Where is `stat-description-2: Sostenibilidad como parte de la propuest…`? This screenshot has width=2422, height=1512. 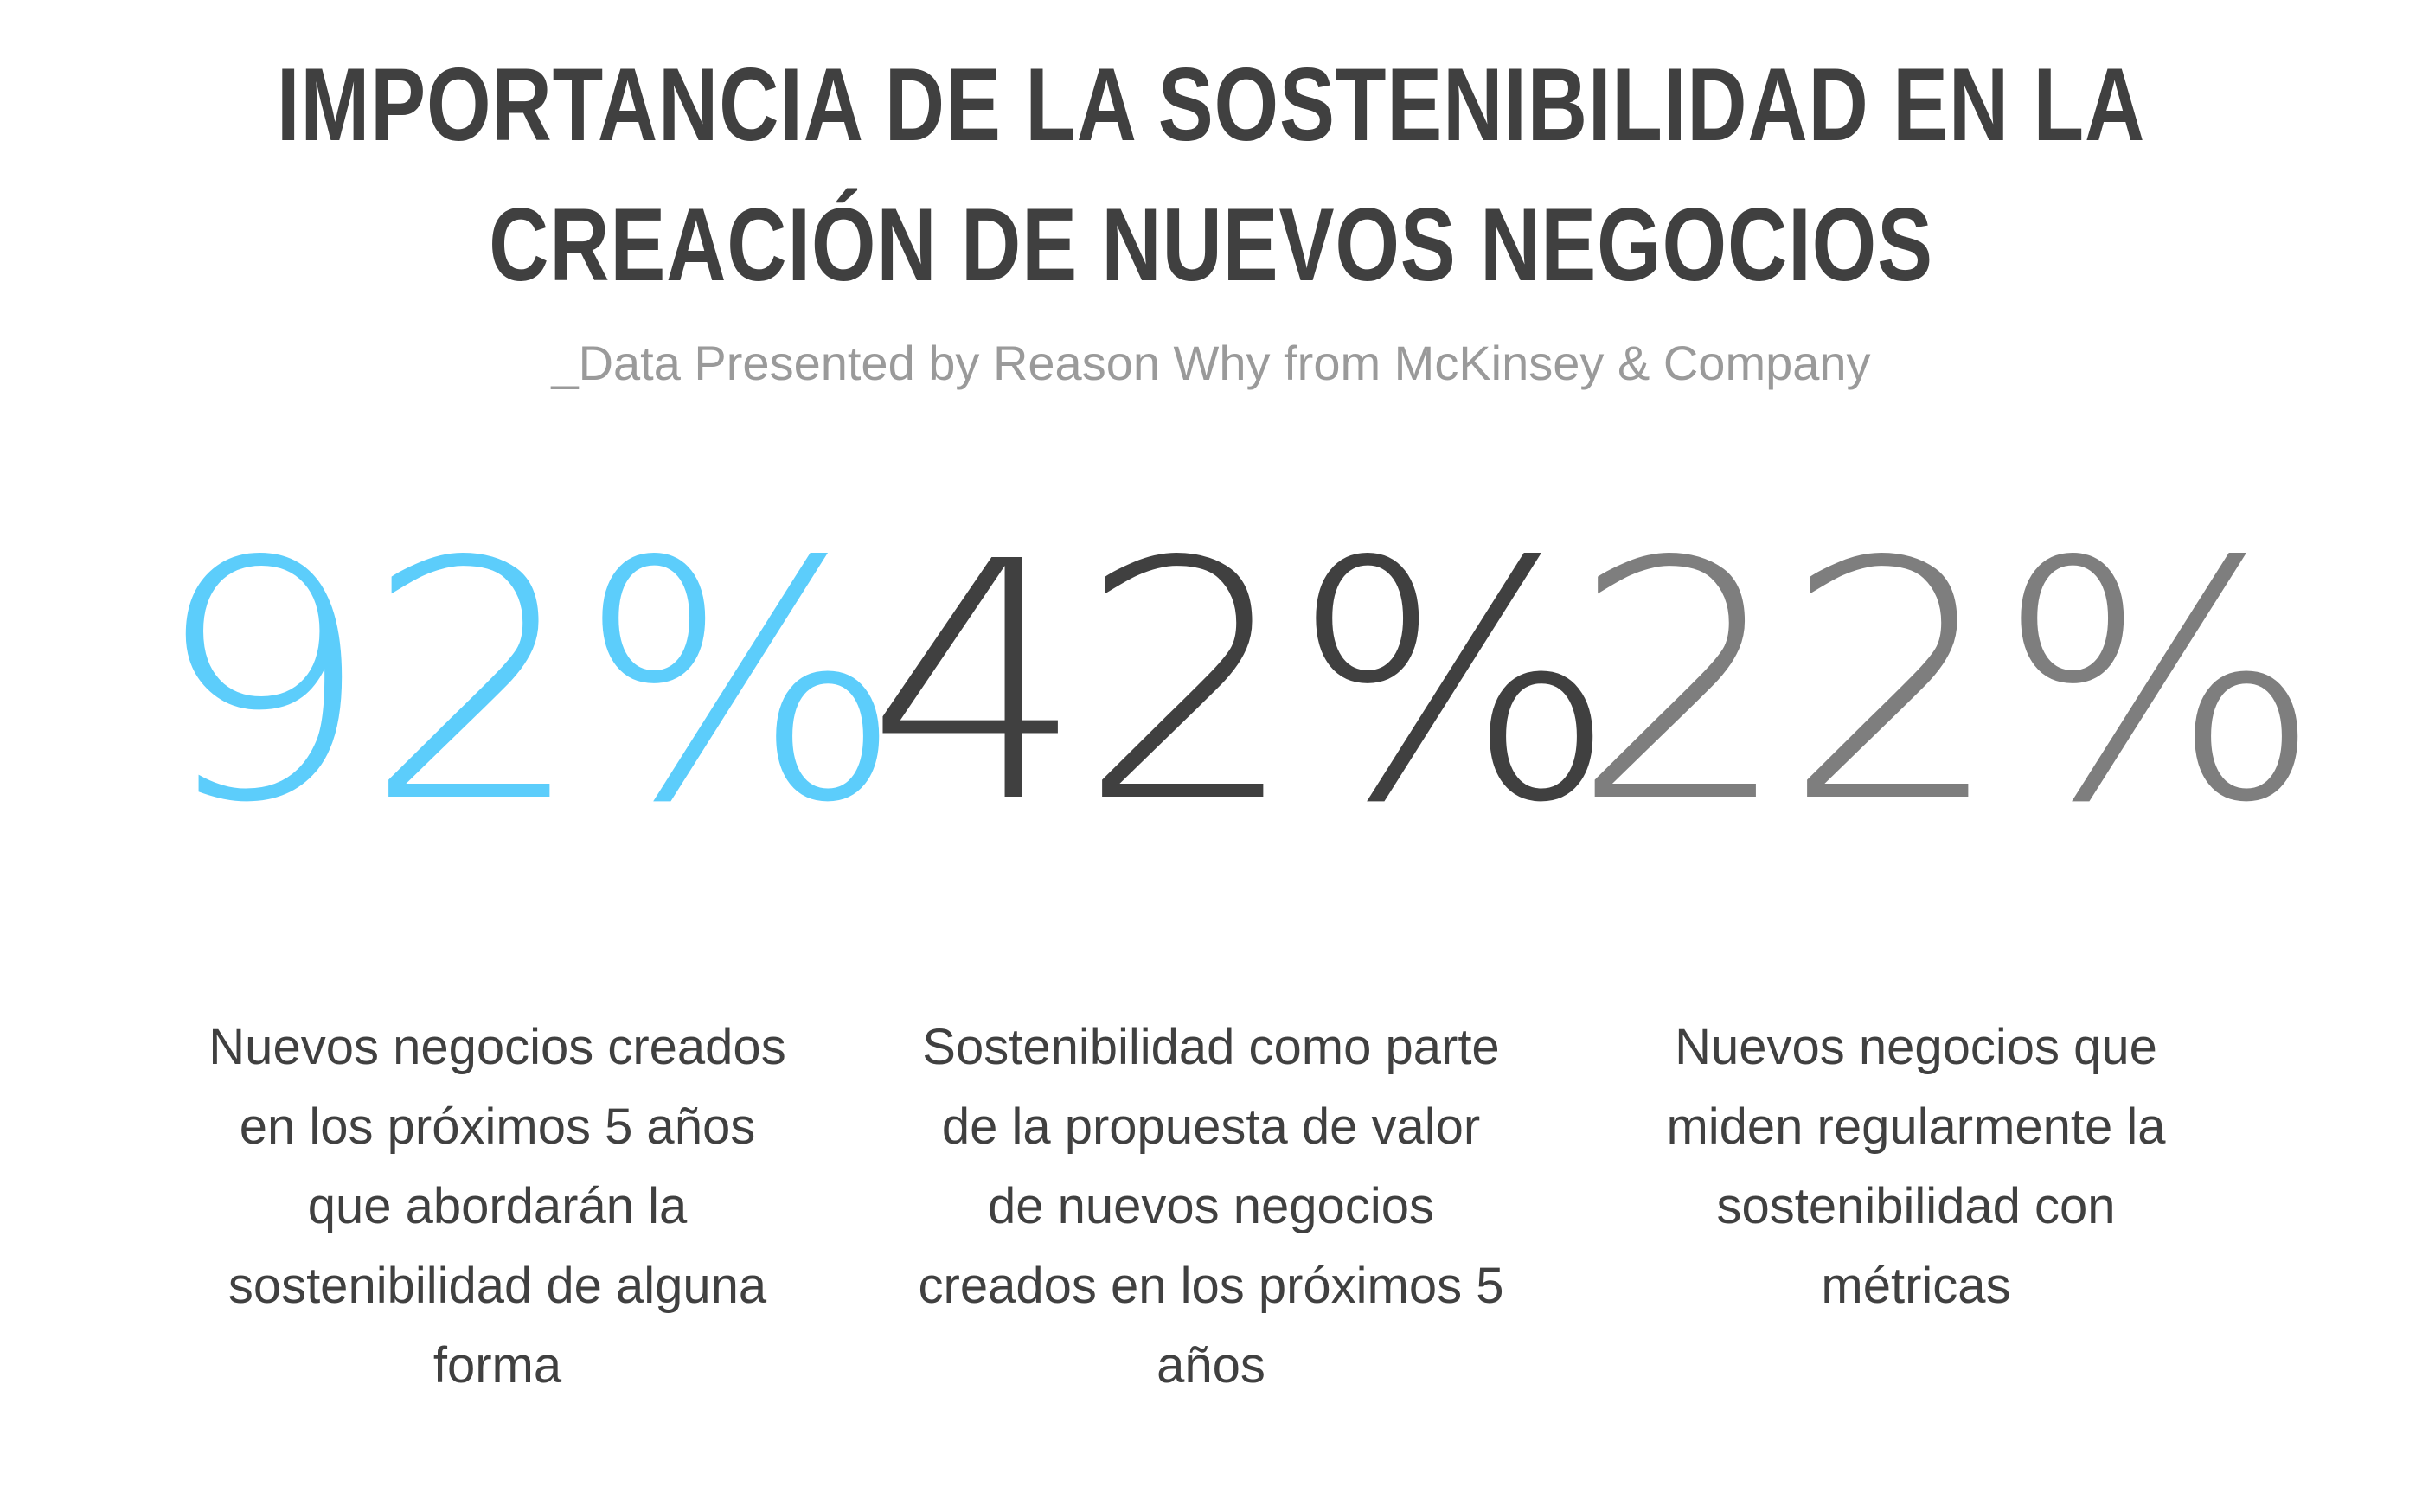
stat-description-2: Sostenibilidad como parte de la propuest… is located at coordinates (1211, 1206).